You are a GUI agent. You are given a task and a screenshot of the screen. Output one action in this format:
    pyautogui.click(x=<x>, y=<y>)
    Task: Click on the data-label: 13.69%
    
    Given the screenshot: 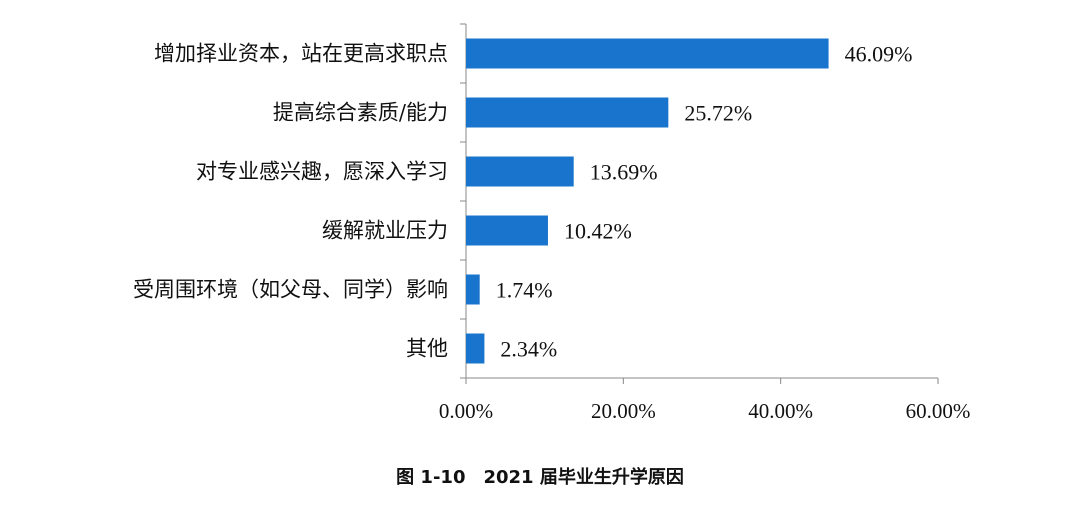 What is the action you would take?
    pyautogui.click(x=624, y=172)
    